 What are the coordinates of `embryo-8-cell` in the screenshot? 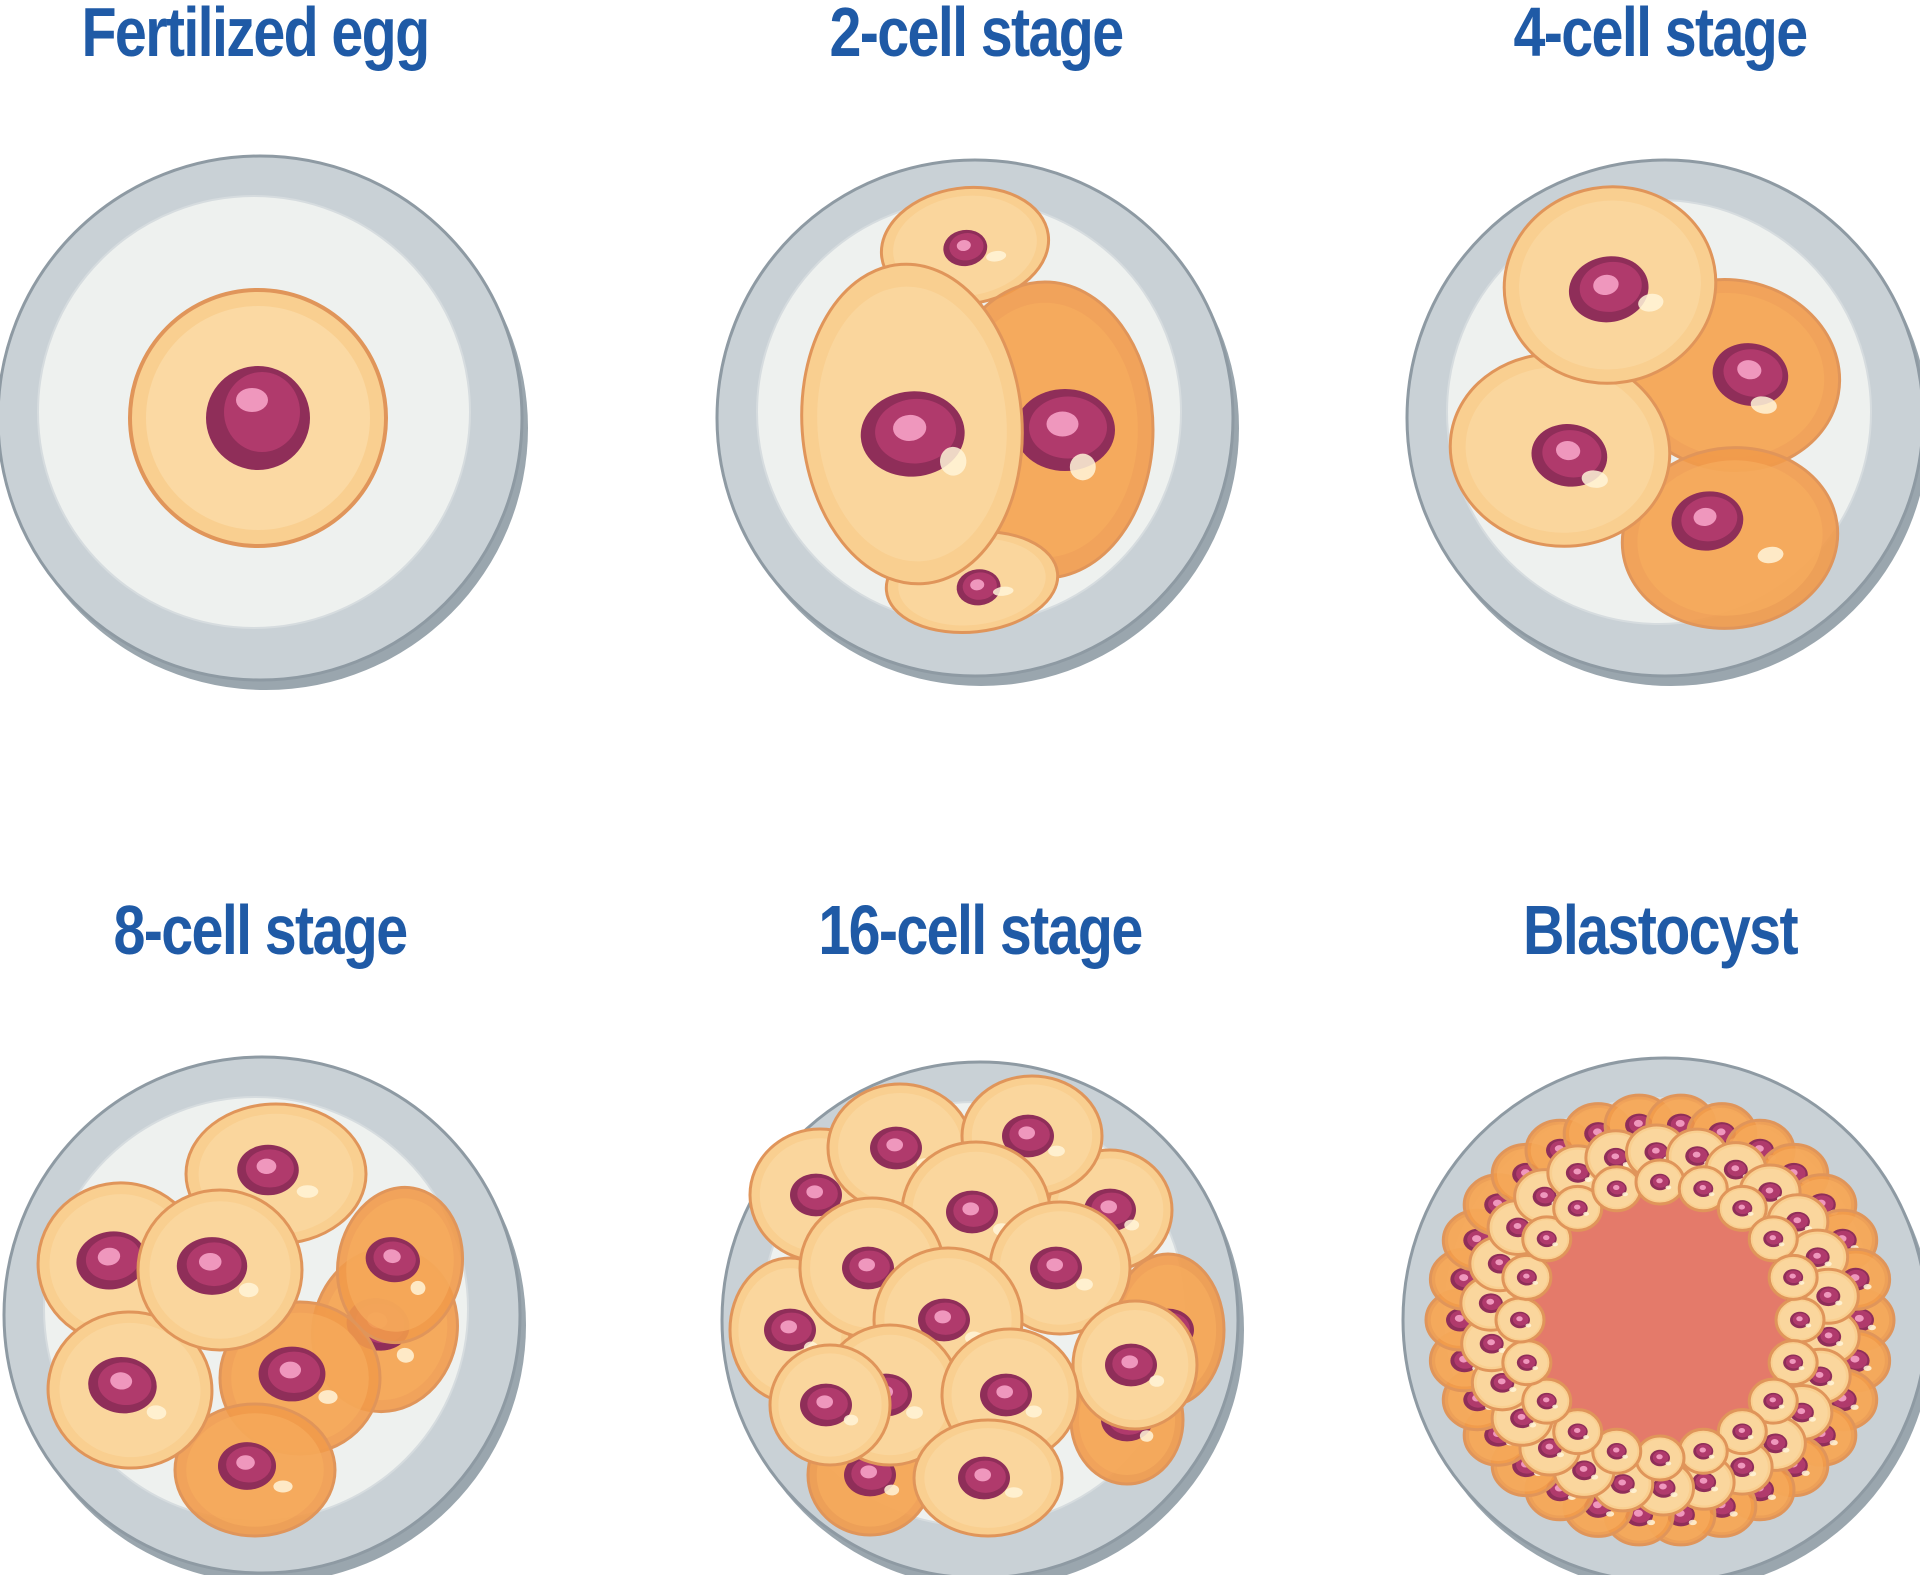 It's located at (264, 1315).